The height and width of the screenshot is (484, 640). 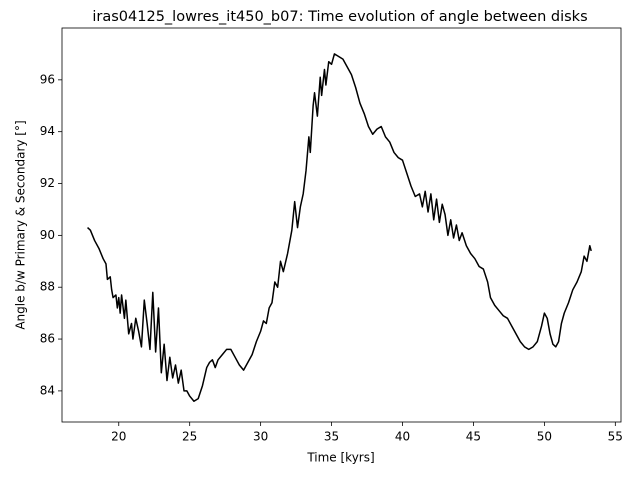 What do you see at coordinates (615, 437) in the screenshot?
I see `x-tick-label: 55` at bounding box center [615, 437].